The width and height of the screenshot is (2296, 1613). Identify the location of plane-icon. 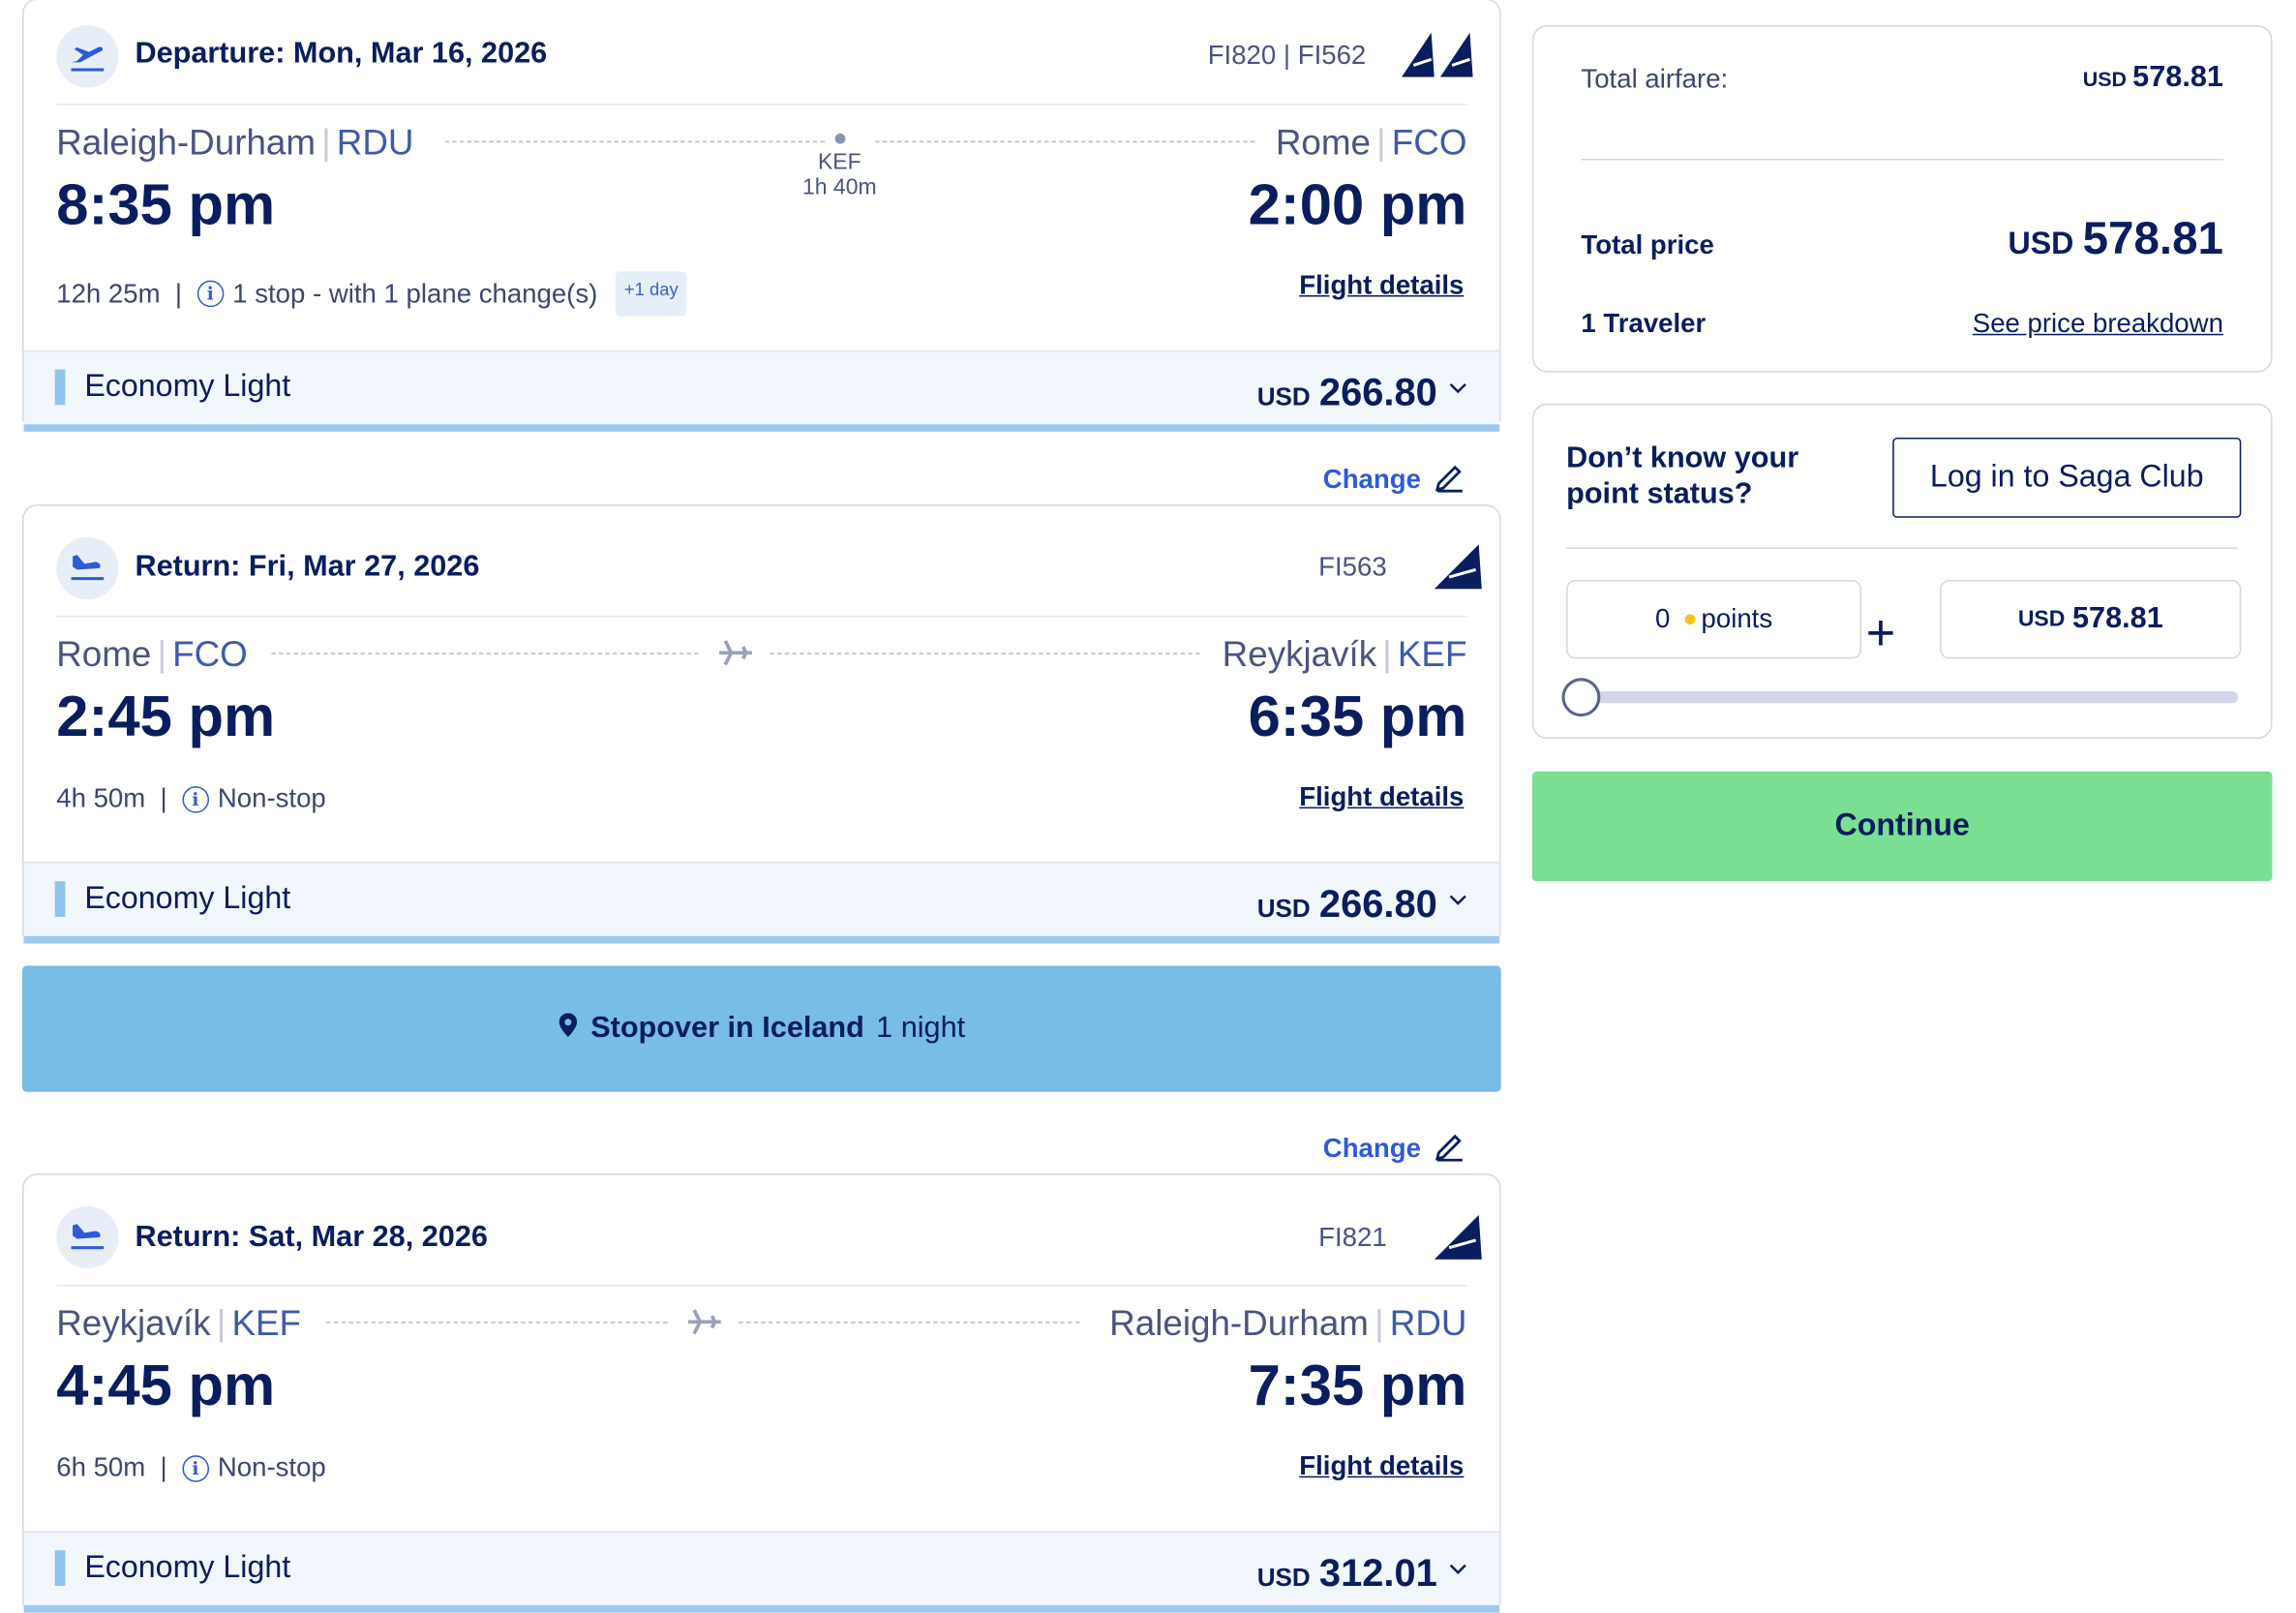
(736, 656).